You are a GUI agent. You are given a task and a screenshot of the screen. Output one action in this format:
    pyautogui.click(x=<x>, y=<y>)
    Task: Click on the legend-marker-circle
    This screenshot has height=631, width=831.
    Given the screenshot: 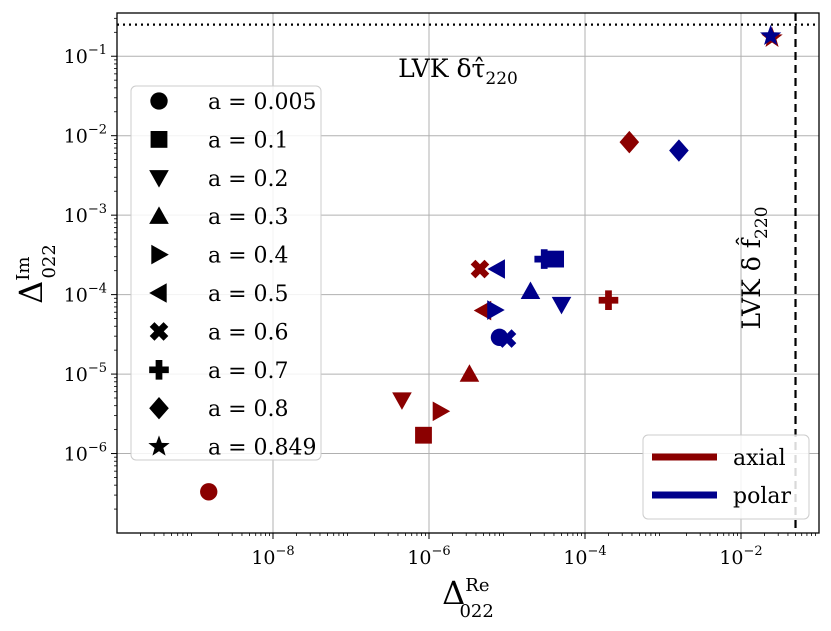 What is the action you would take?
    pyautogui.click(x=159, y=101)
    